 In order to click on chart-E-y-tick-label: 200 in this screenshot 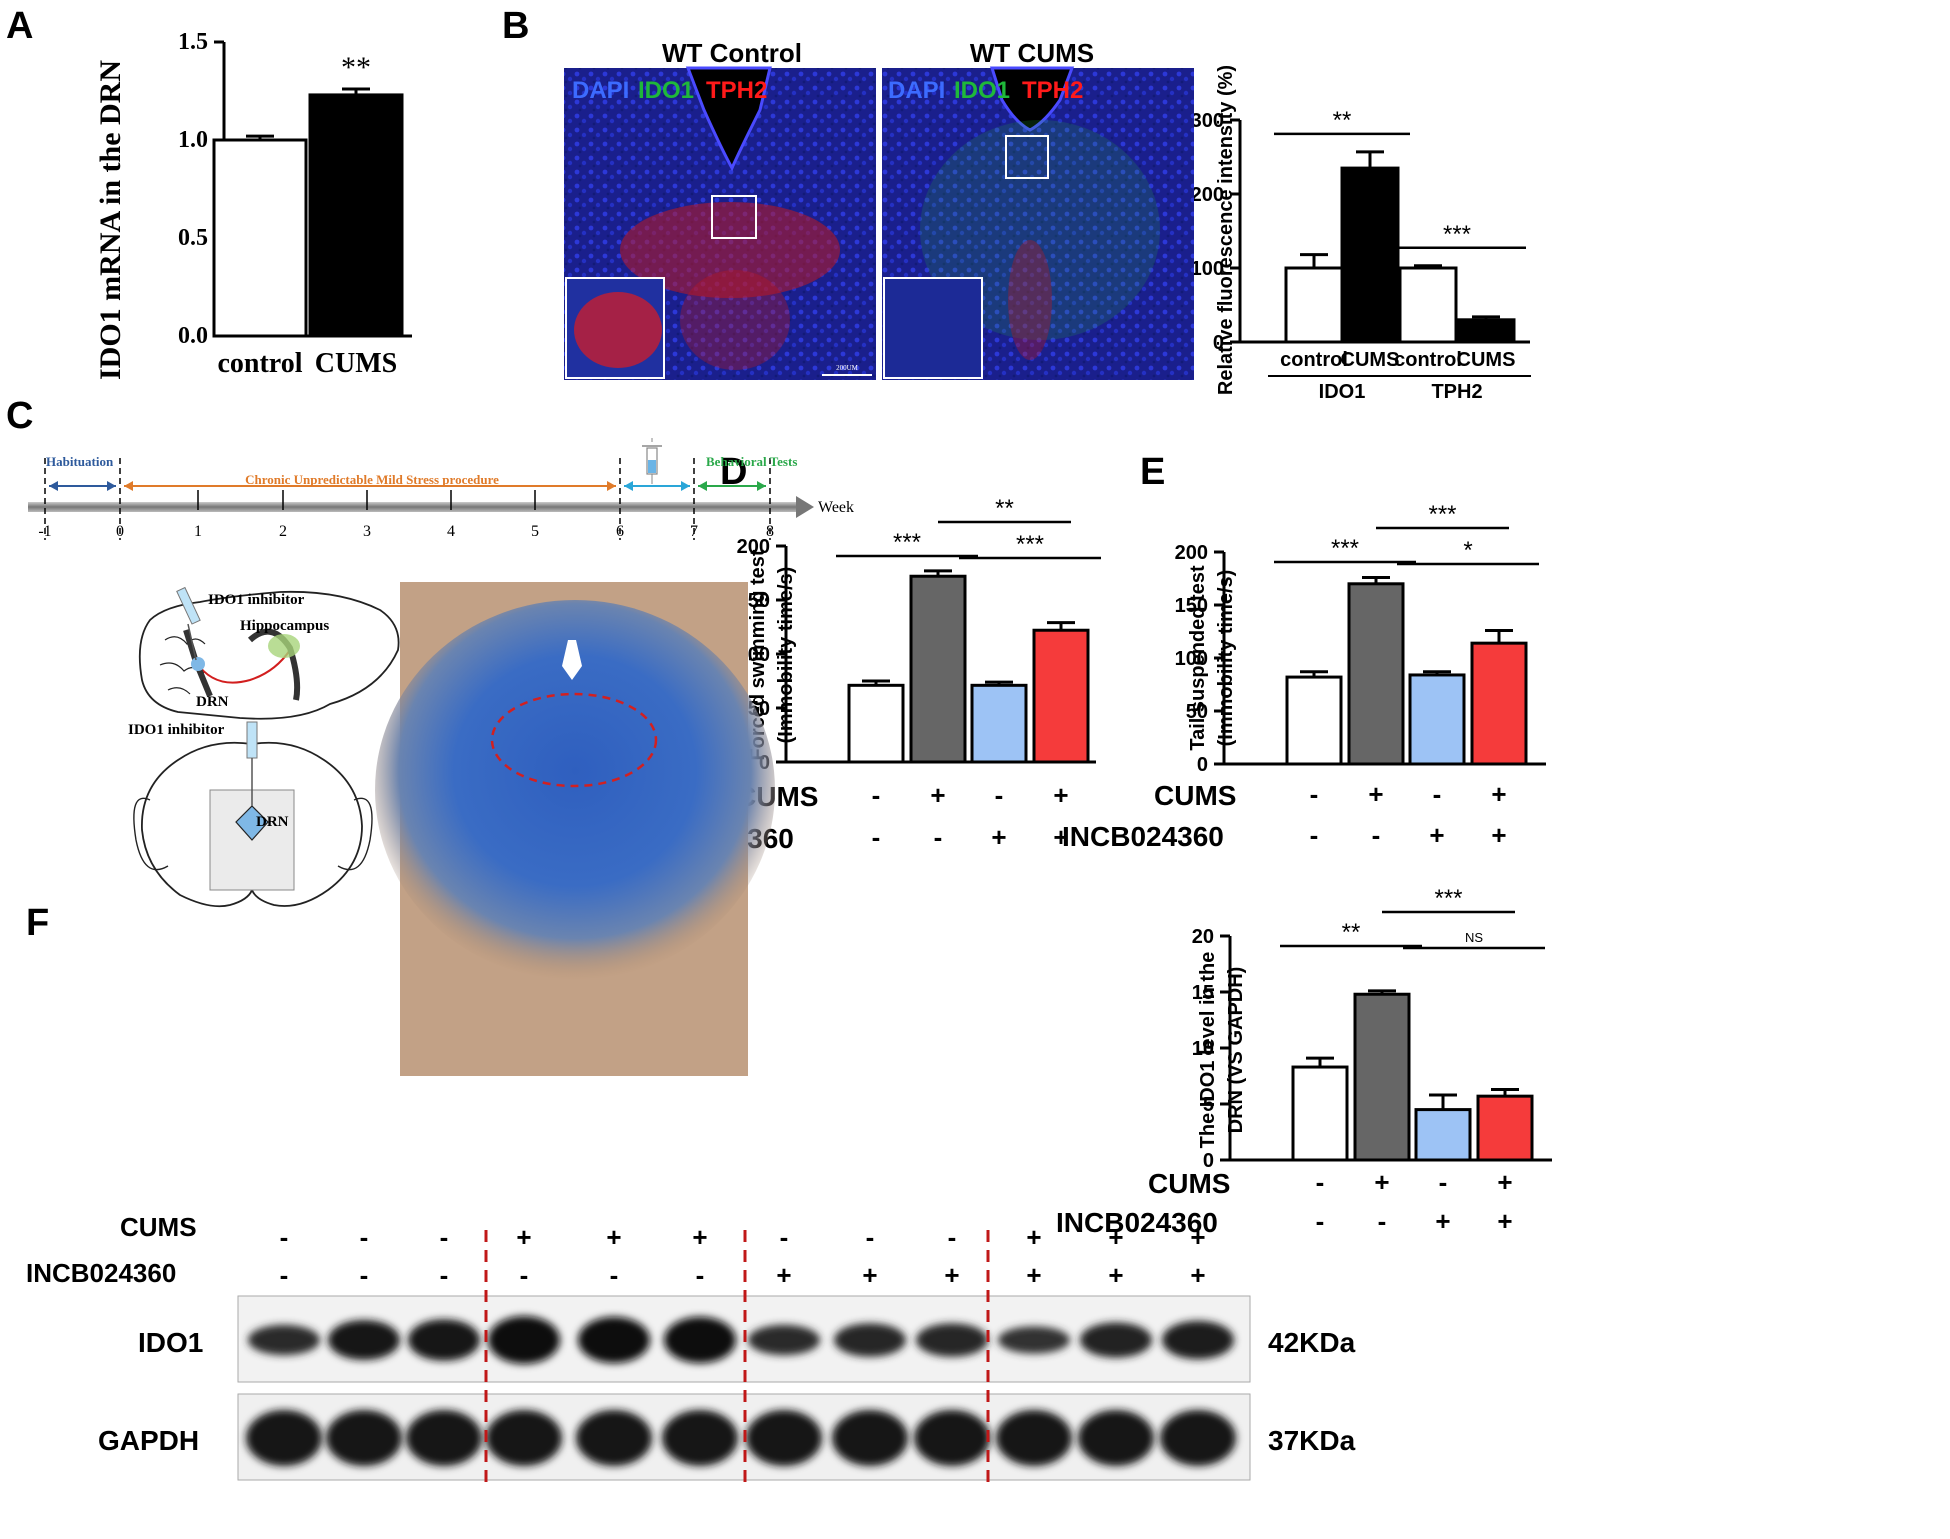, I will do `click(1191, 553)`.